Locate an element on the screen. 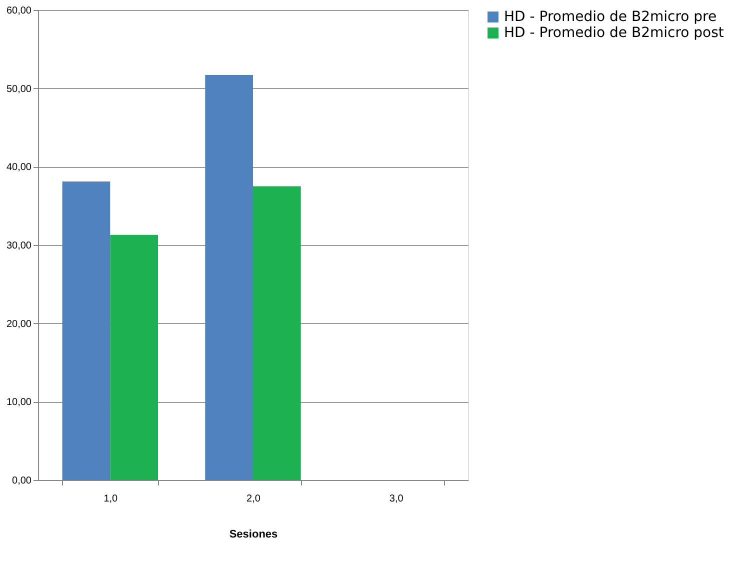 The width and height of the screenshot is (730, 562). x-axis-title: Sesiones is located at coordinates (253, 534).